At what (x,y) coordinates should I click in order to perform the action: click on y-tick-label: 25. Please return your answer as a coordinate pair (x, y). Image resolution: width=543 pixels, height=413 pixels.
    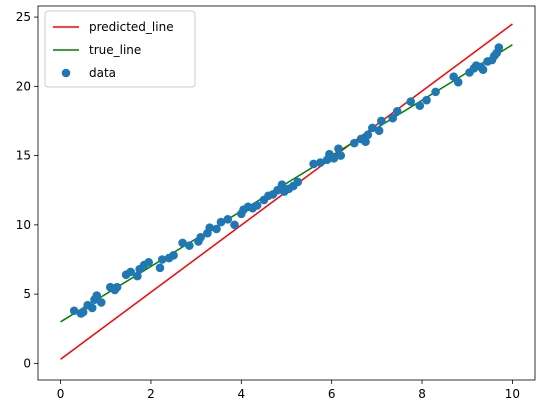
    Looking at the image, I should click on (23, 17).